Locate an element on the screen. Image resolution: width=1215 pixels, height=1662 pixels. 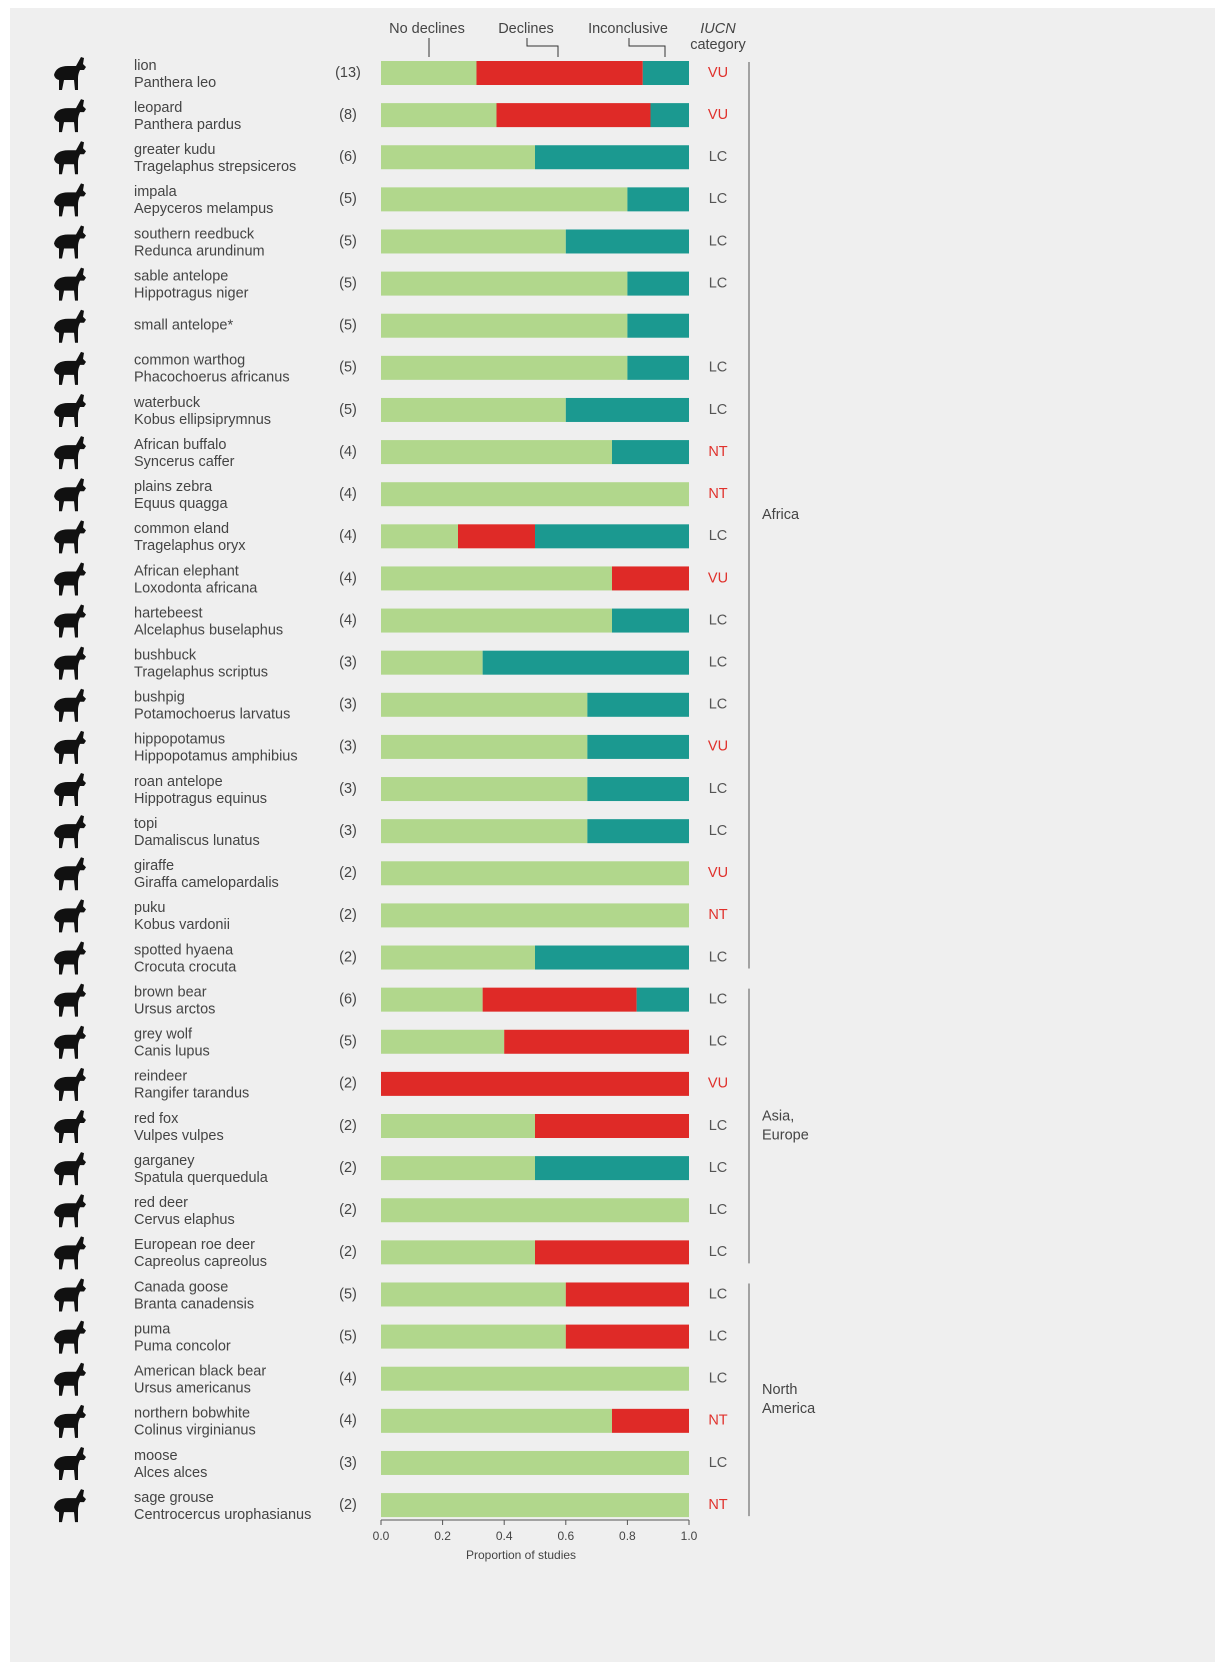
x-tick-label: 0.8 is located at coordinates (627, 1536).